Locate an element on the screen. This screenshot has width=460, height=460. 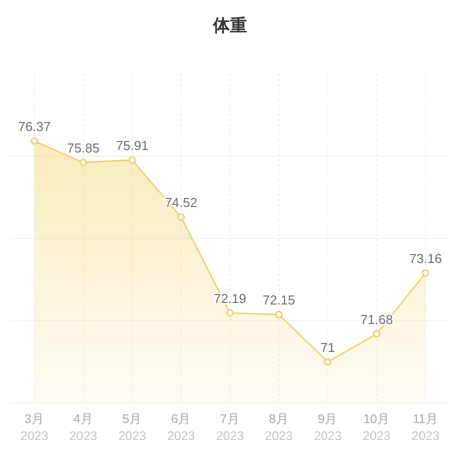
data-label: 76.37 is located at coordinates (34, 126).